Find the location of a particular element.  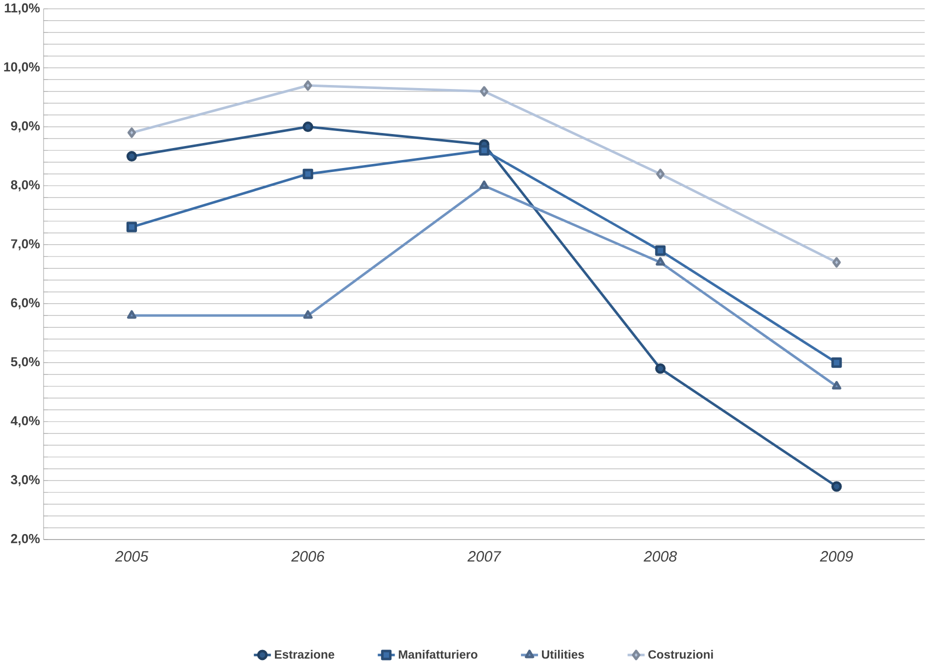

x-tick-label: 2005 is located at coordinates (131, 556).